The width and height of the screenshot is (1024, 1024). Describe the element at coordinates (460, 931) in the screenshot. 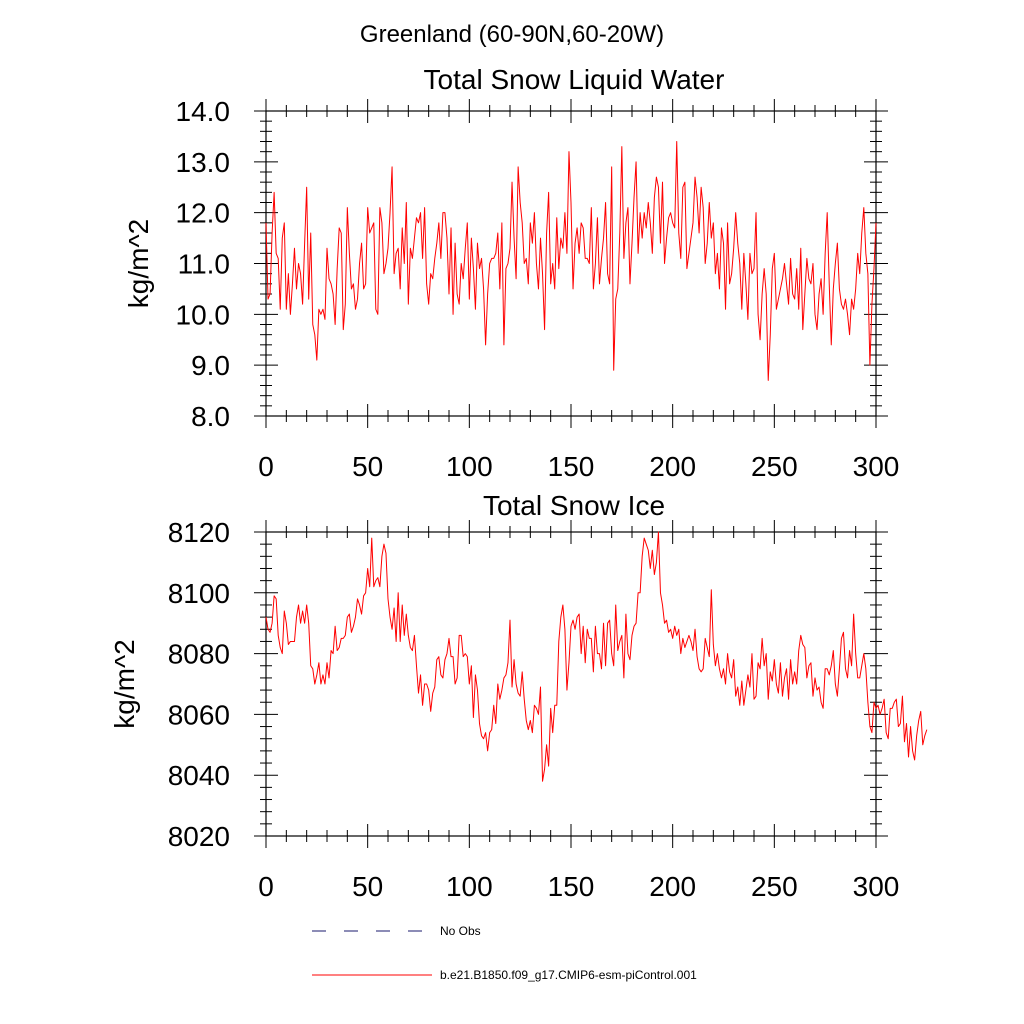

I see `legend-label-no-obs: No Obs` at that location.